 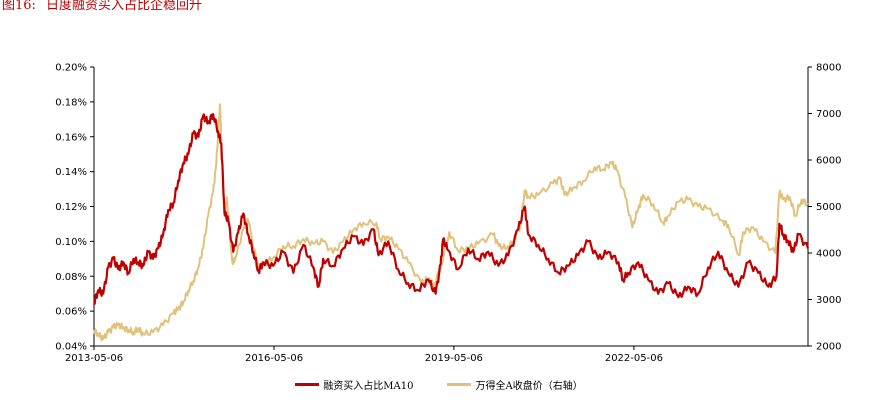 What do you see at coordinates (123, 6) in the screenshot?
I see `figure-title-text: 日度融资买入占比企稳回升` at bounding box center [123, 6].